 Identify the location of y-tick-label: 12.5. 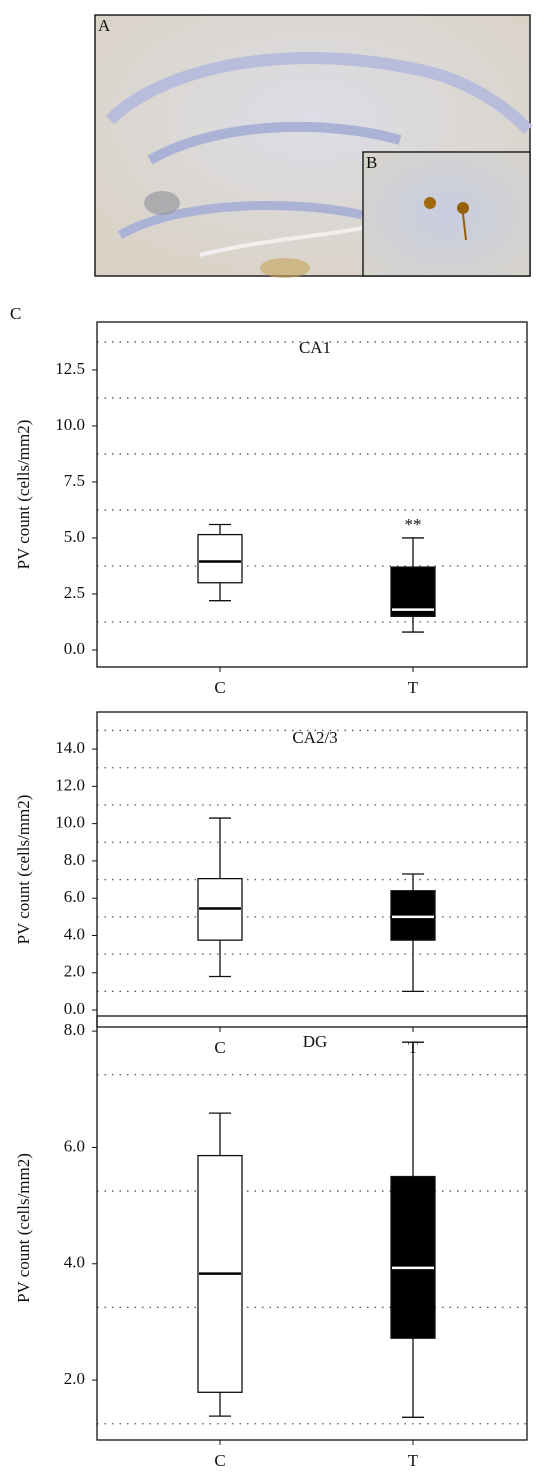
(70, 368).